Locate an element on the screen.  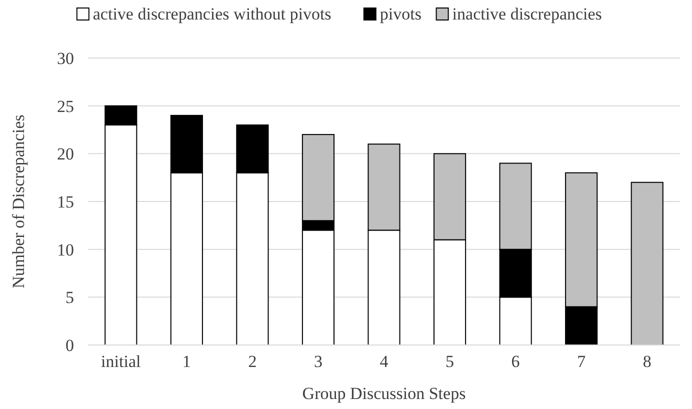
y-tick-label: 10 is located at coordinates (65, 250).